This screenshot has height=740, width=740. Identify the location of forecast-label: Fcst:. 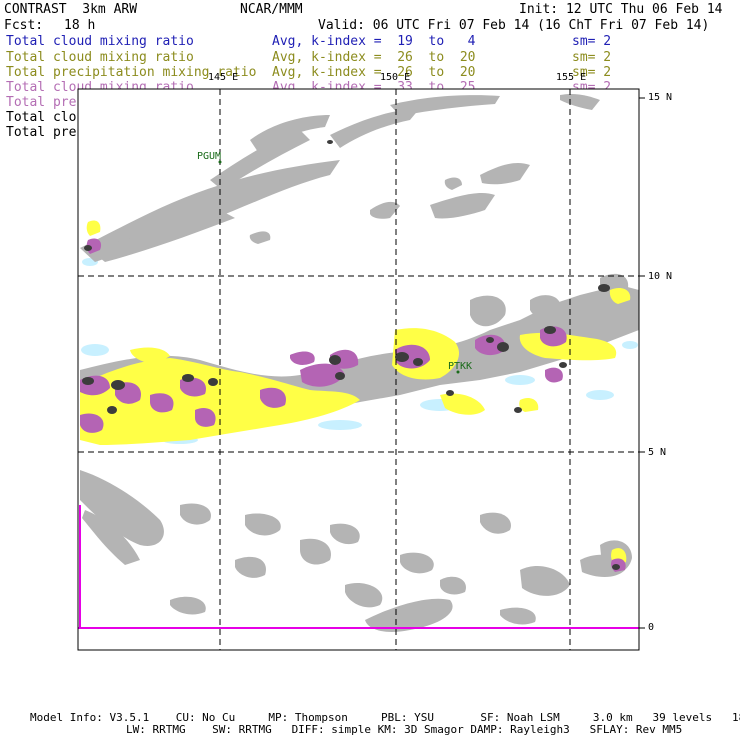
(24, 25).